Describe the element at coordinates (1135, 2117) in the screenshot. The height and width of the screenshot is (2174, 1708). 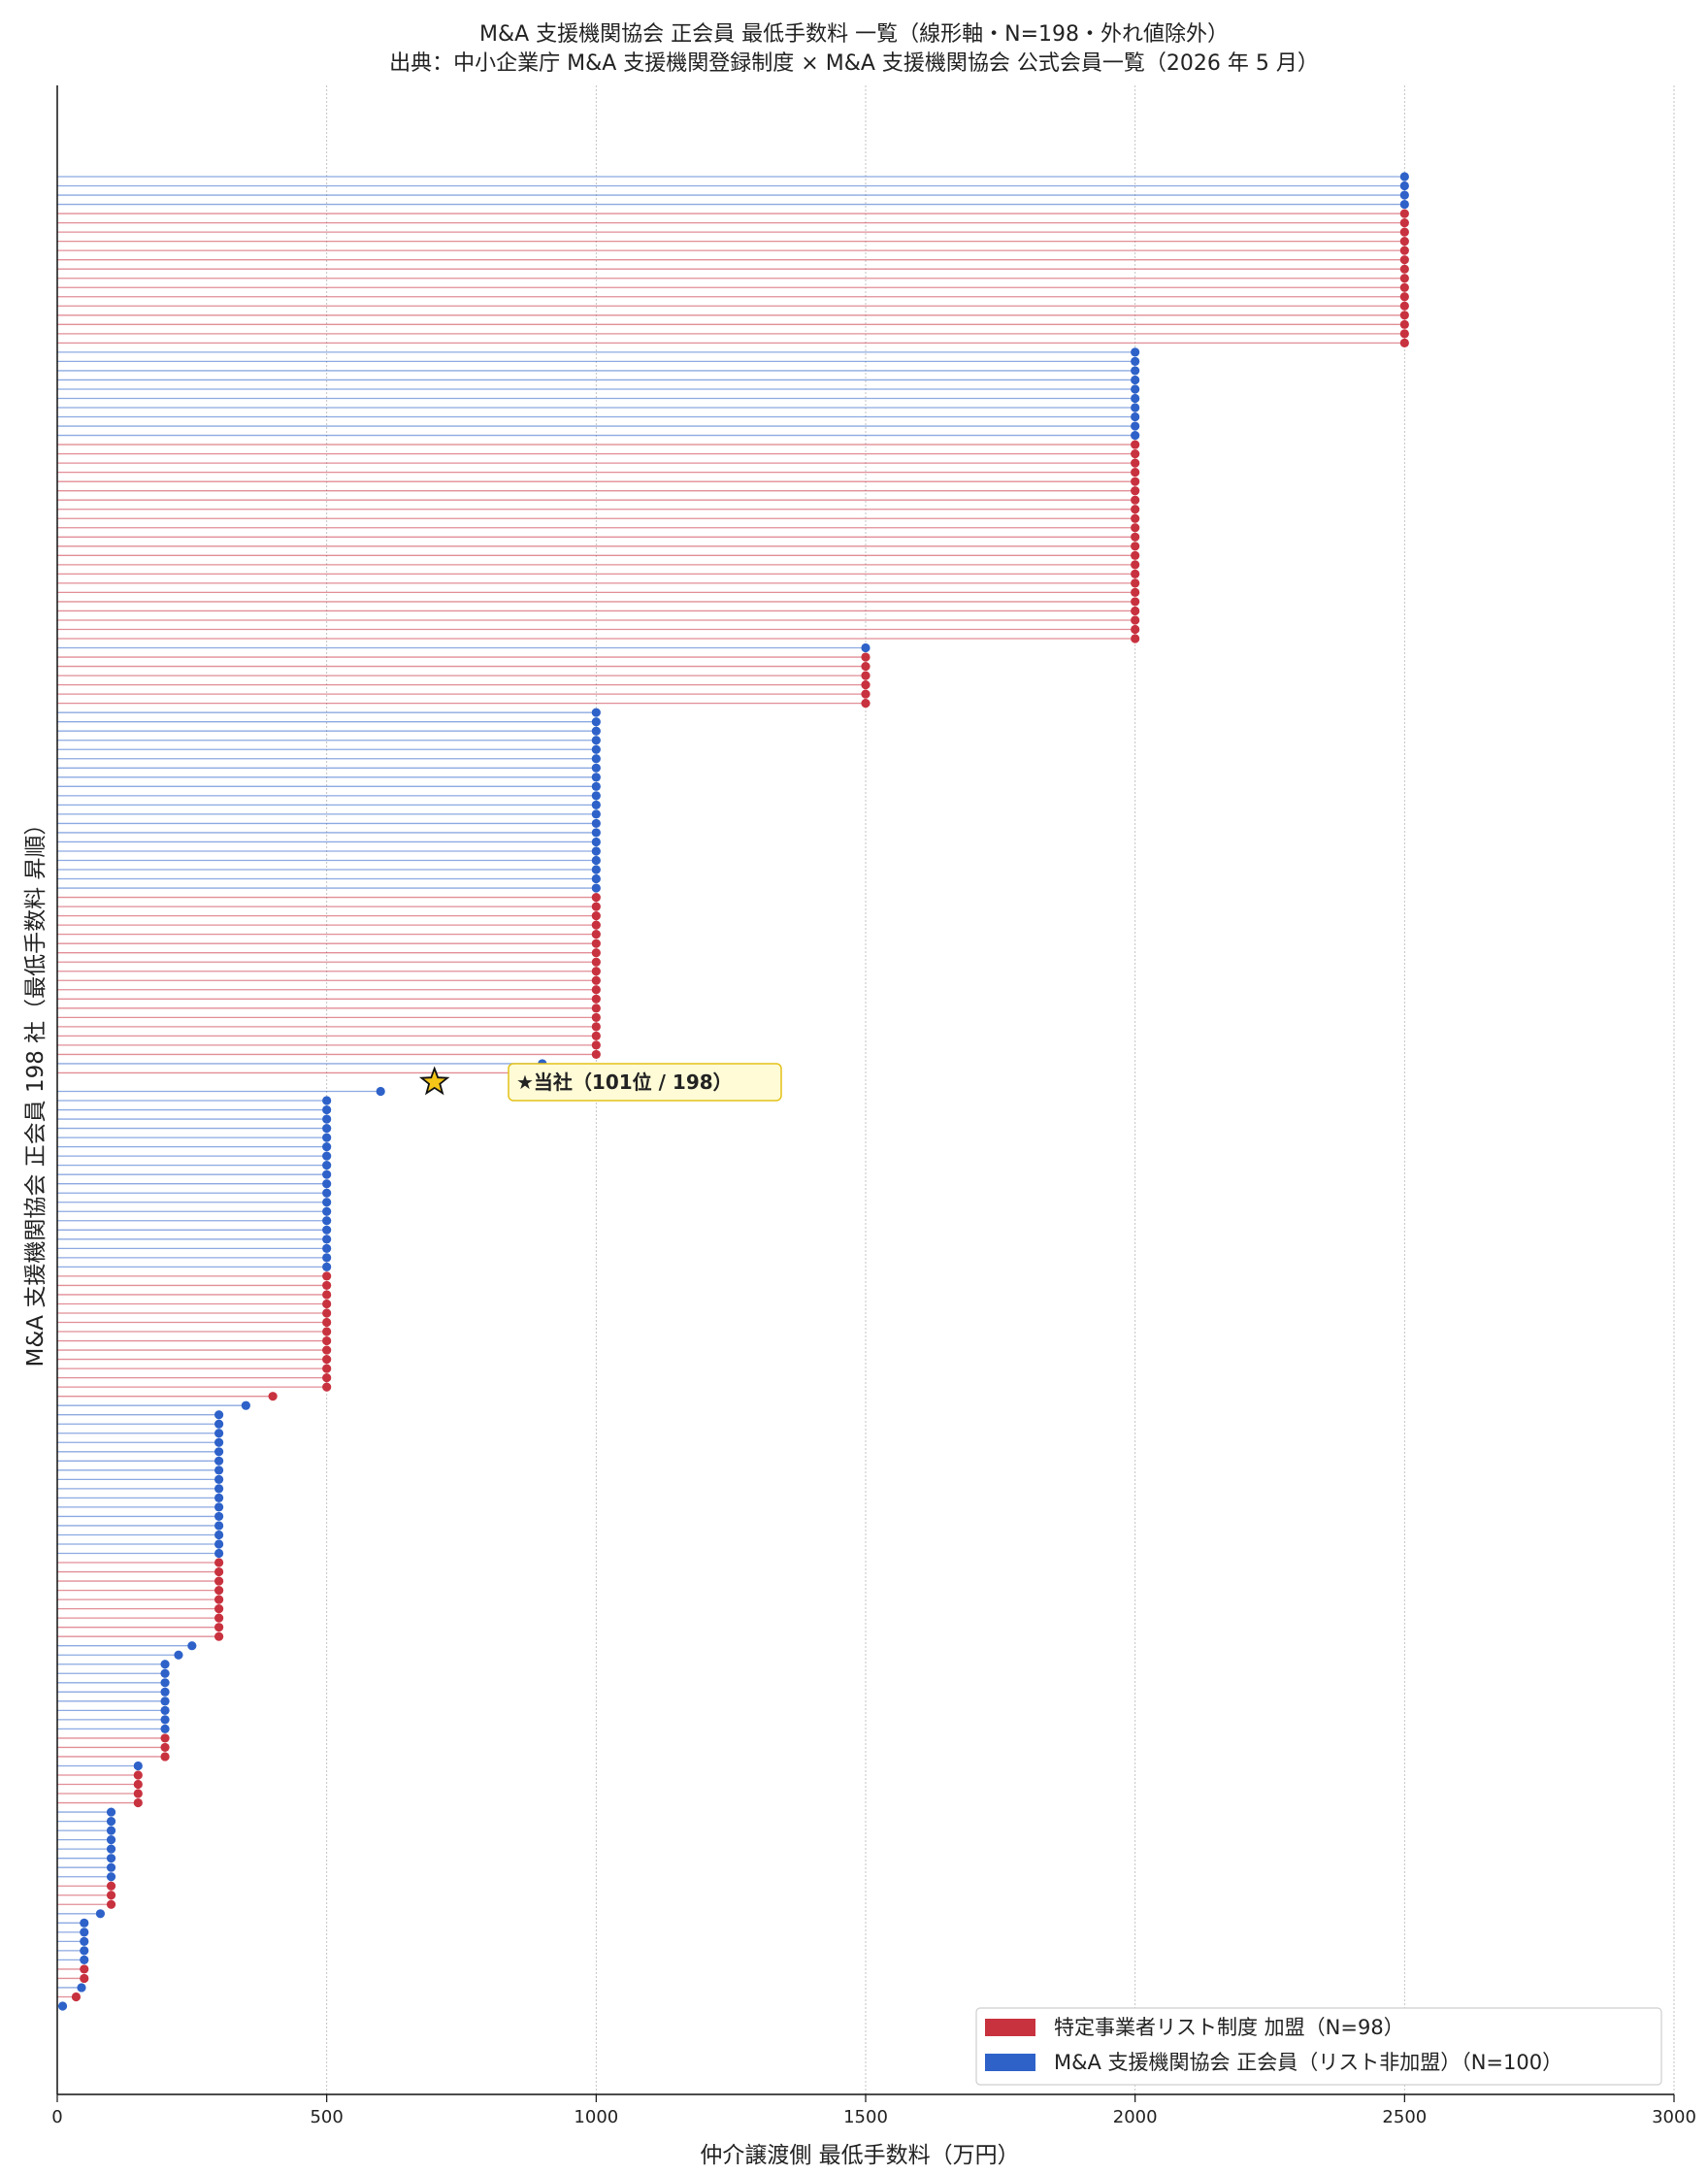
I see `x-tick-label: 2000` at that location.